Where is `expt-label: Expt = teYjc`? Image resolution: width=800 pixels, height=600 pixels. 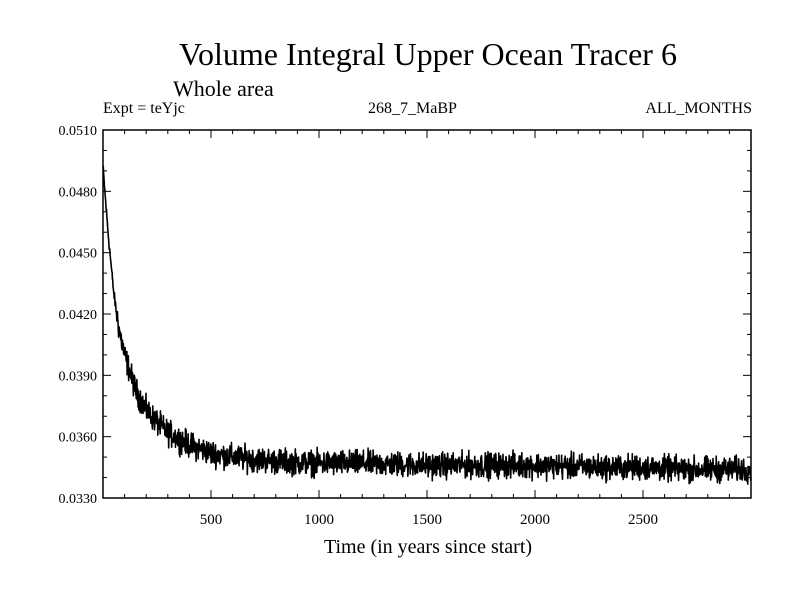 expt-label: Expt = teYjc is located at coordinates (144, 108).